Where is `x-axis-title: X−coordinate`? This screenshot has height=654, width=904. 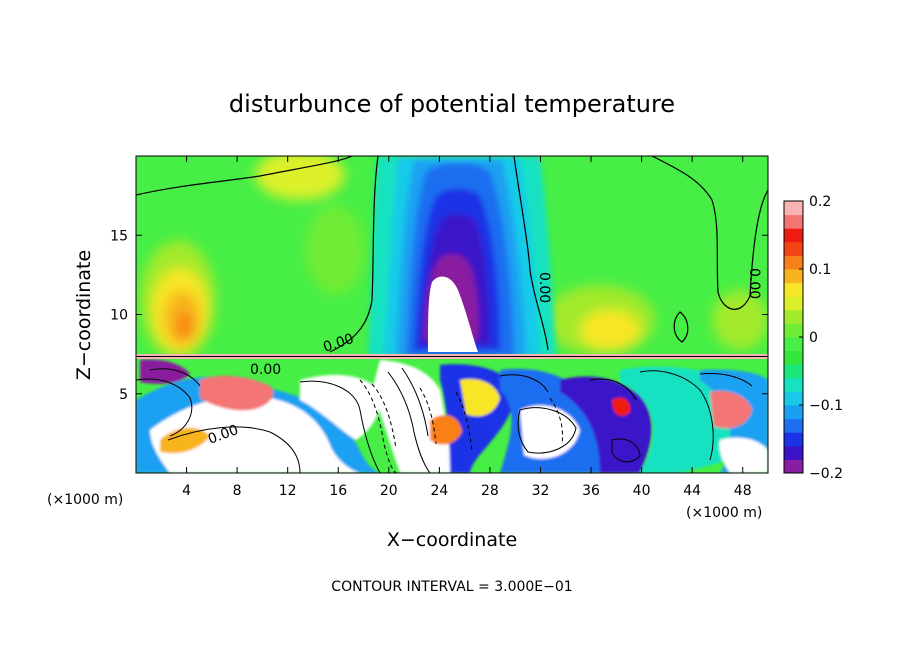 x-axis-title: X−coordinate is located at coordinates (452, 540).